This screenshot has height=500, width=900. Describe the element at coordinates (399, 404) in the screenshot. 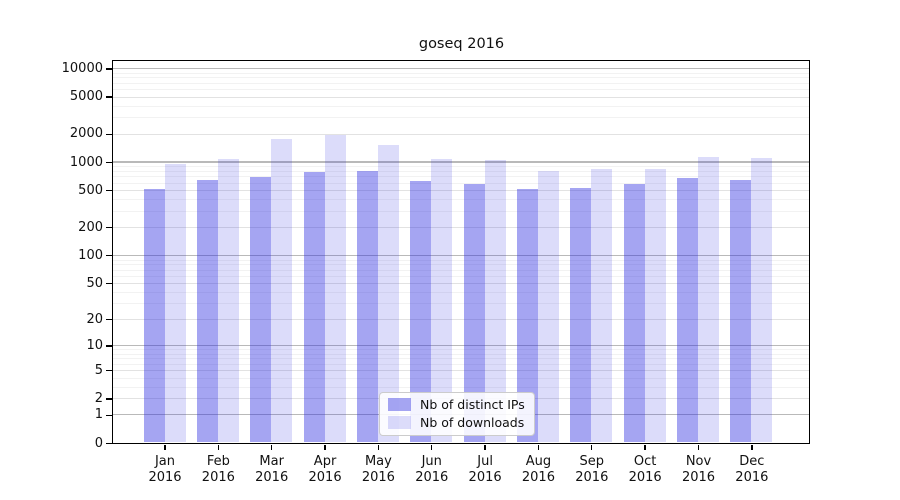

I see `legend-swatch-distinct-ips` at that location.